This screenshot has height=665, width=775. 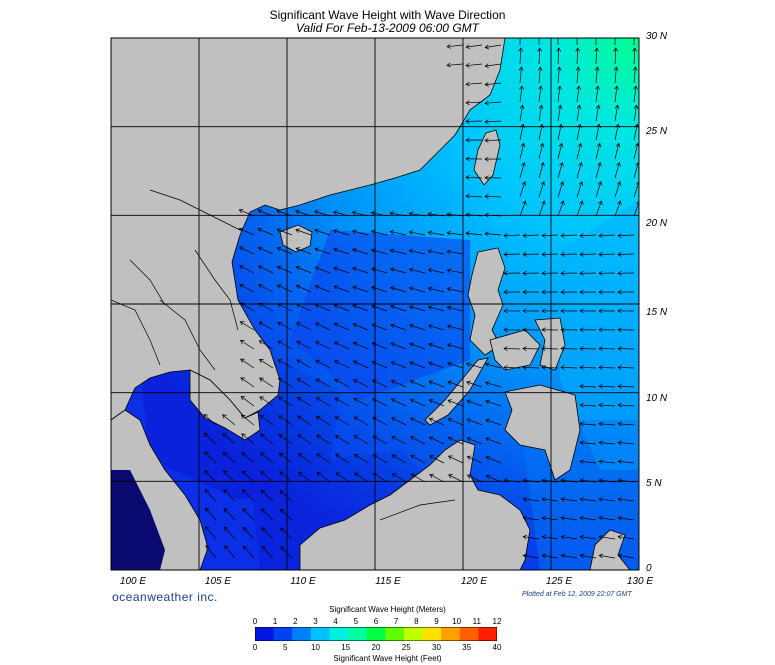 I want to click on colorbar-swatch, so click(x=413, y=634).